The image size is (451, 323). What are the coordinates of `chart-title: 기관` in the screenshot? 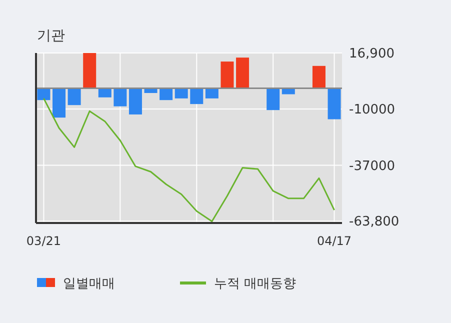 It's located at (51, 36).